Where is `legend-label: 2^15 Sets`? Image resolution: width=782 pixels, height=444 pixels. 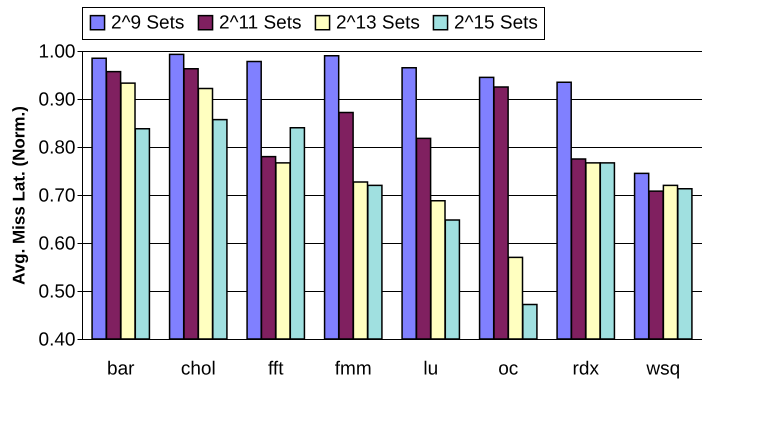
legend-label: 2^15 Sets is located at coordinates (496, 23).